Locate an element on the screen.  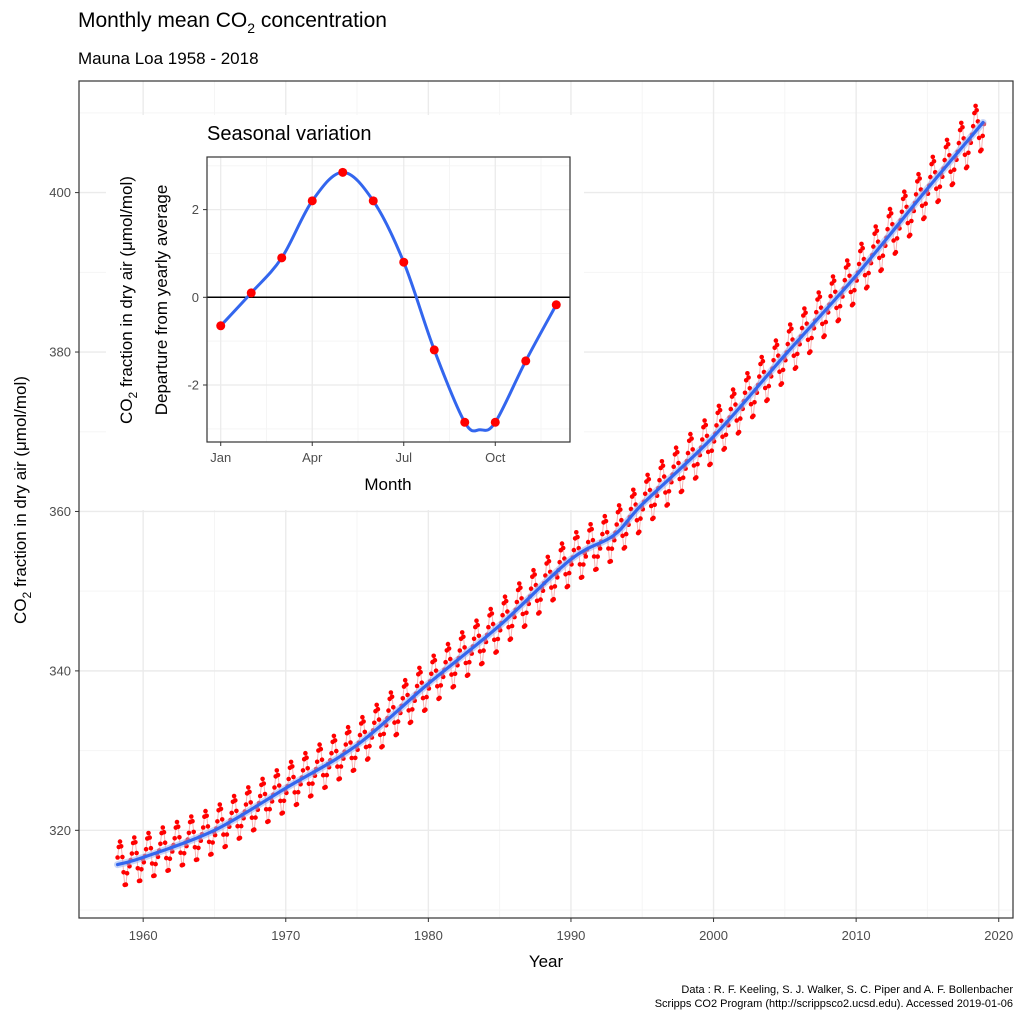
inset-x-axis-title: Month is located at coordinates (387, 484).